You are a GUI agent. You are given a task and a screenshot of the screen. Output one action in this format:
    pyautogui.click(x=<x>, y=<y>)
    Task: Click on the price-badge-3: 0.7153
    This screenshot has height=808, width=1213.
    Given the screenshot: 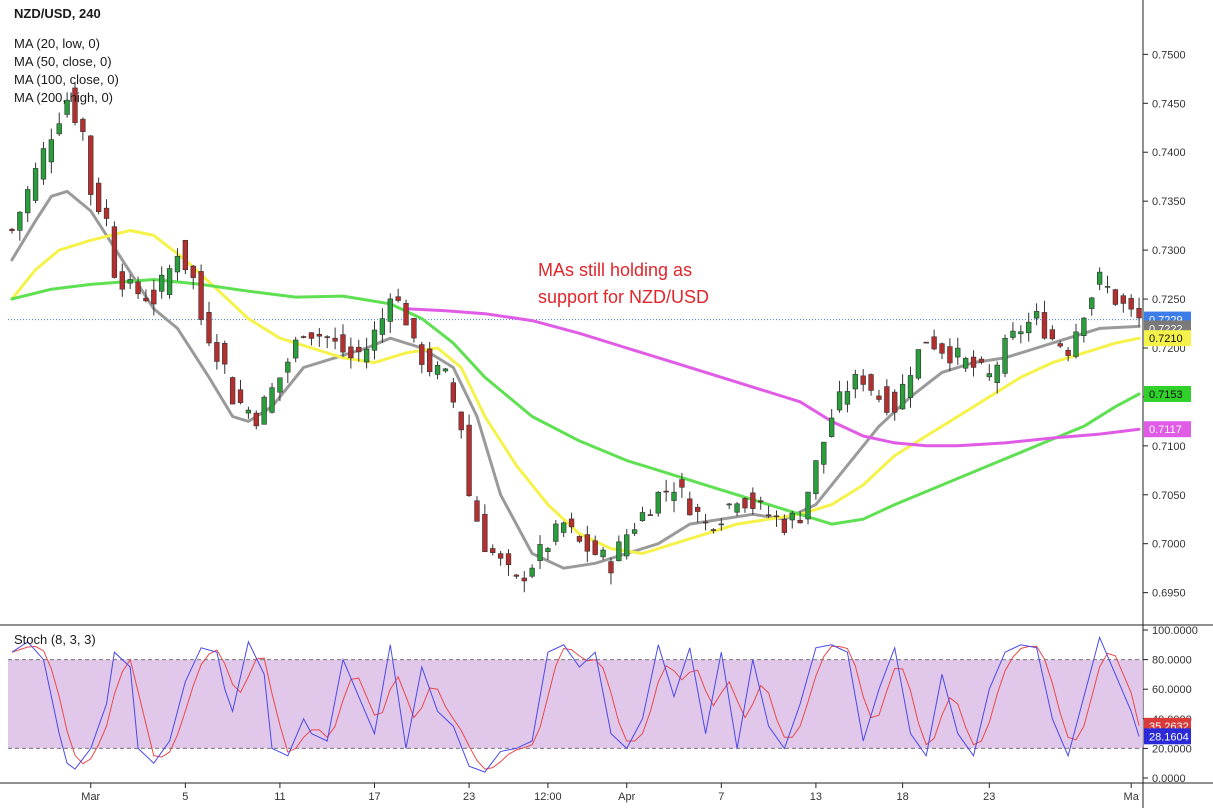 What is the action you would take?
    pyautogui.click(x=1167, y=393)
    